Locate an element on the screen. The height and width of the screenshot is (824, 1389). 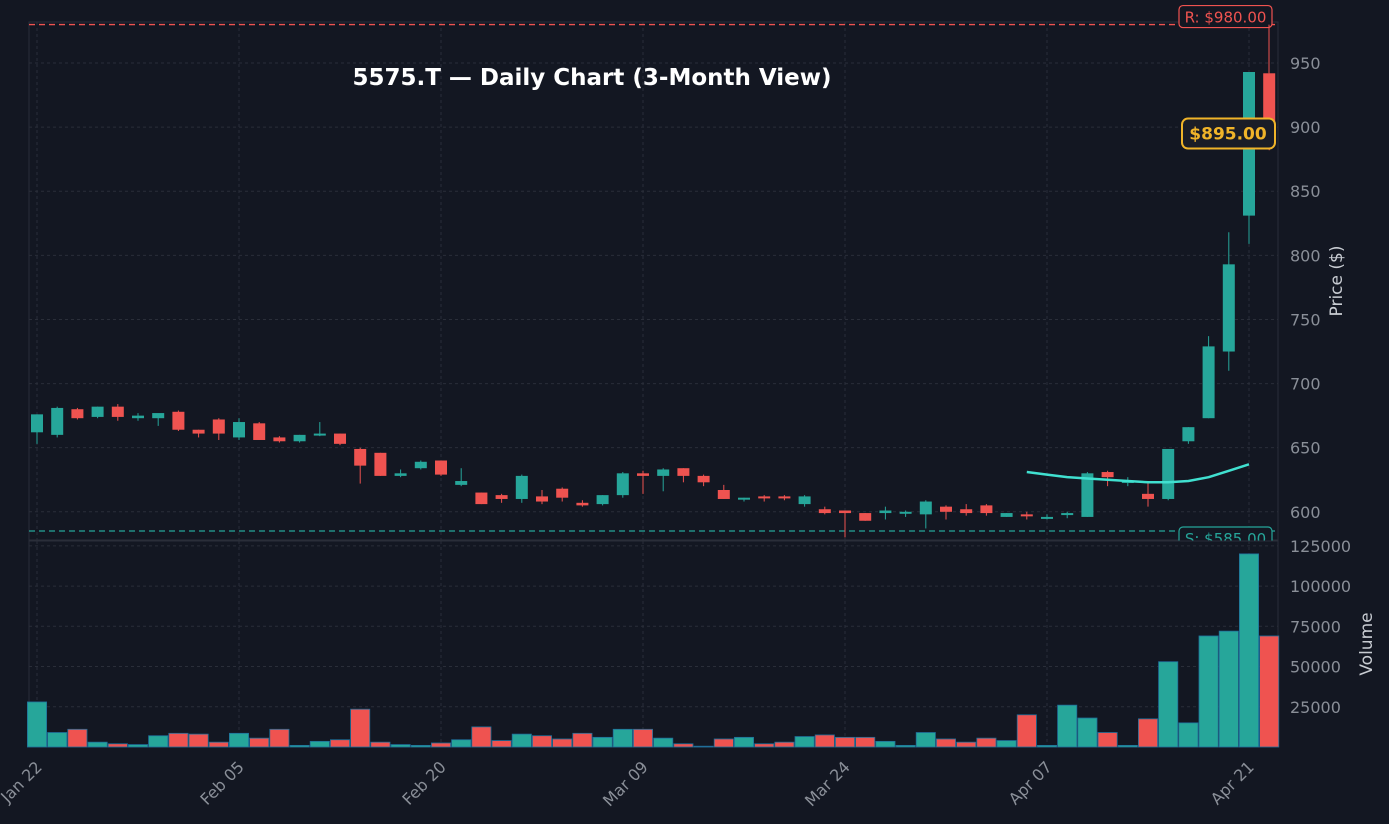
volume-tick-label: 50000 is located at coordinates (1315, 667).